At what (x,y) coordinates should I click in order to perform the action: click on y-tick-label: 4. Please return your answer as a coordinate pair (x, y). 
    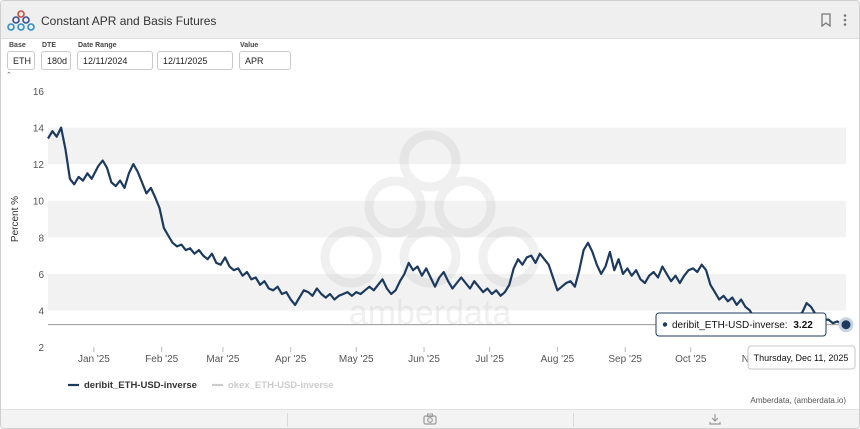
    Looking at the image, I should click on (41, 311).